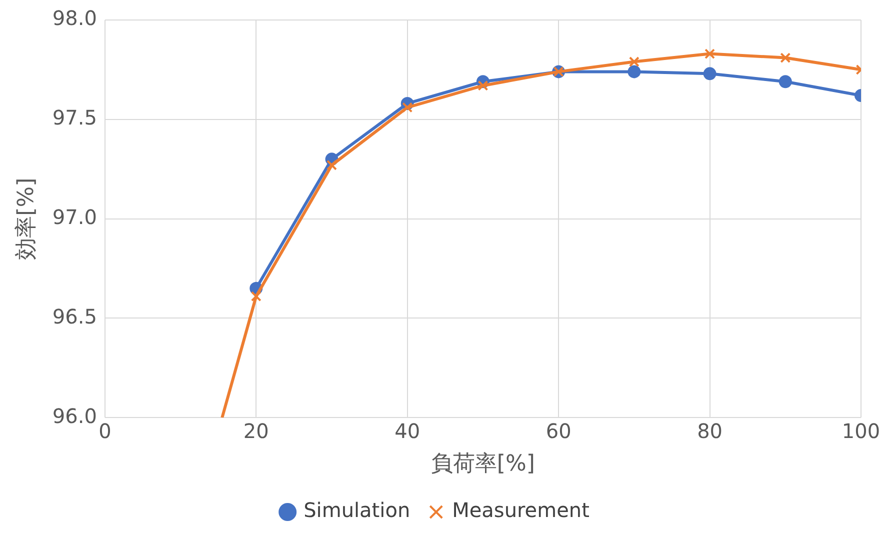 The width and height of the screenshot is (886, 537). I want to click on legend-label: Simulation, so click(357, 510).